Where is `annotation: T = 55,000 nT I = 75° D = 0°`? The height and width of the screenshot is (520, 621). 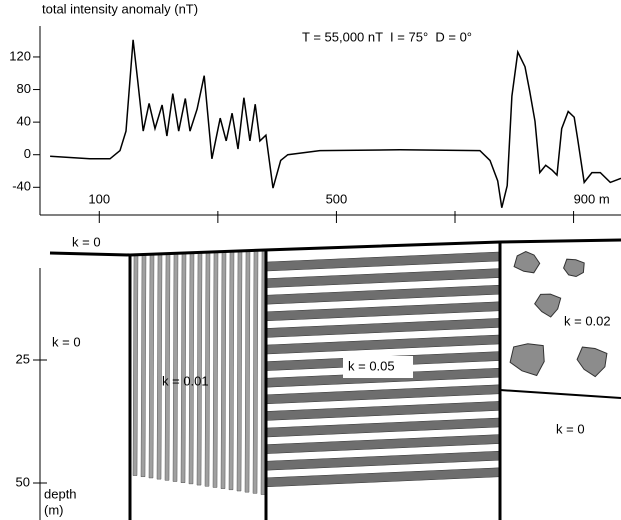
annotation: T = 55,000 nT I = 75° D = 0° is located at coordinates (387, 36).